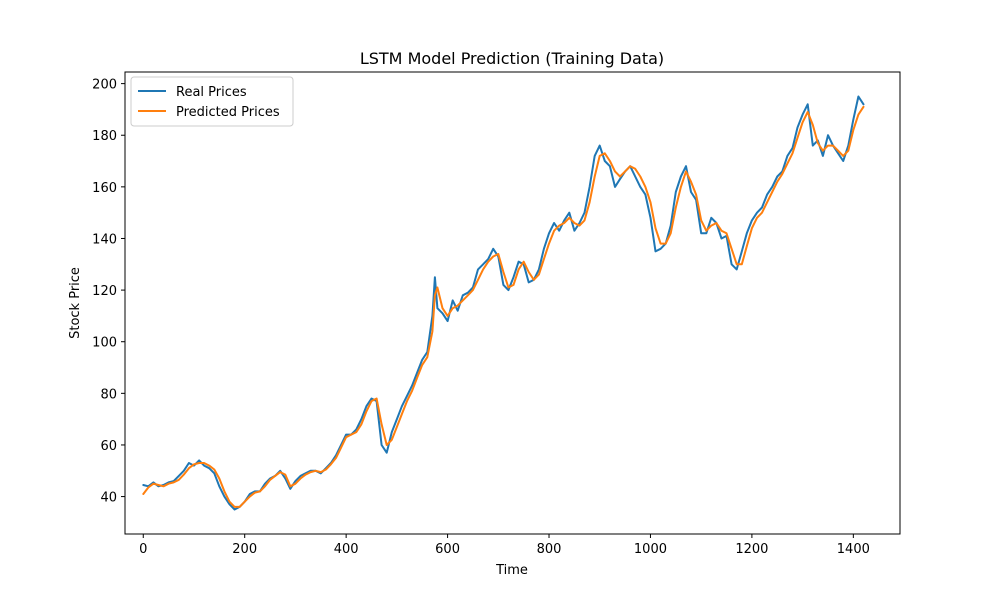 Image resolution: width=1000 pixels, height=604 pixels. I want to click on x-tick-label: 800, so click(549, 549).